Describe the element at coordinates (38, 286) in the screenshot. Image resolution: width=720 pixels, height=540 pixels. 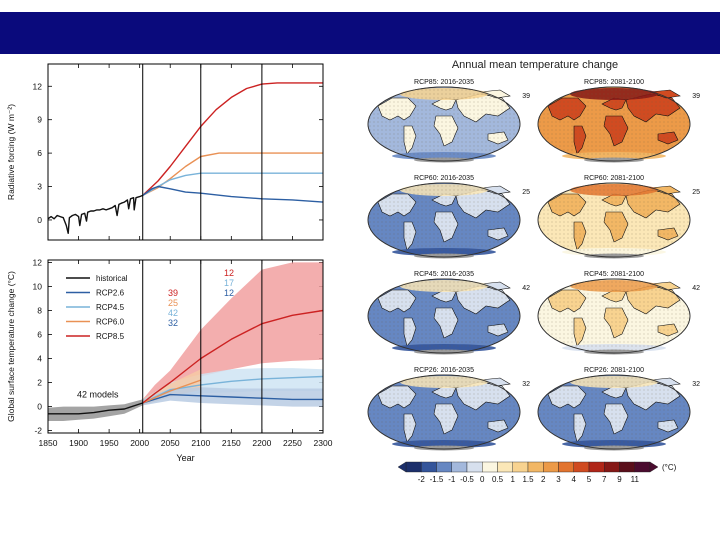
I see `y-tick-label: 10` at that location.